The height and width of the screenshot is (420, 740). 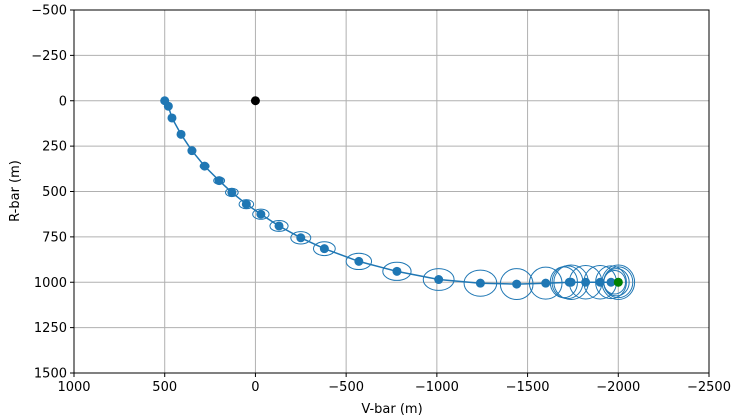 I want to click on y-tick-label: 1000, so click(x=50, y=283).